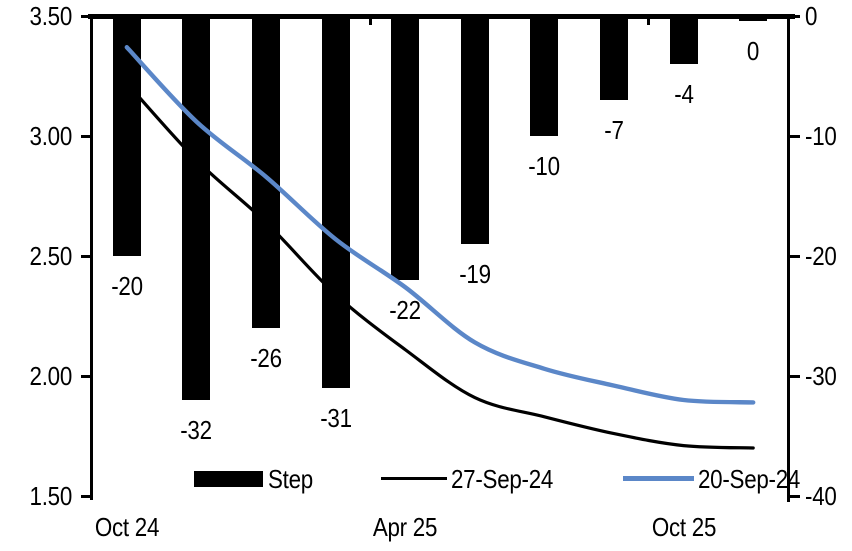 The image size is (852, 551). What do you see at coordinates (614, 130) in the screenshot?
I see `bar-value-label: -7` at bounding box center [614, 130].